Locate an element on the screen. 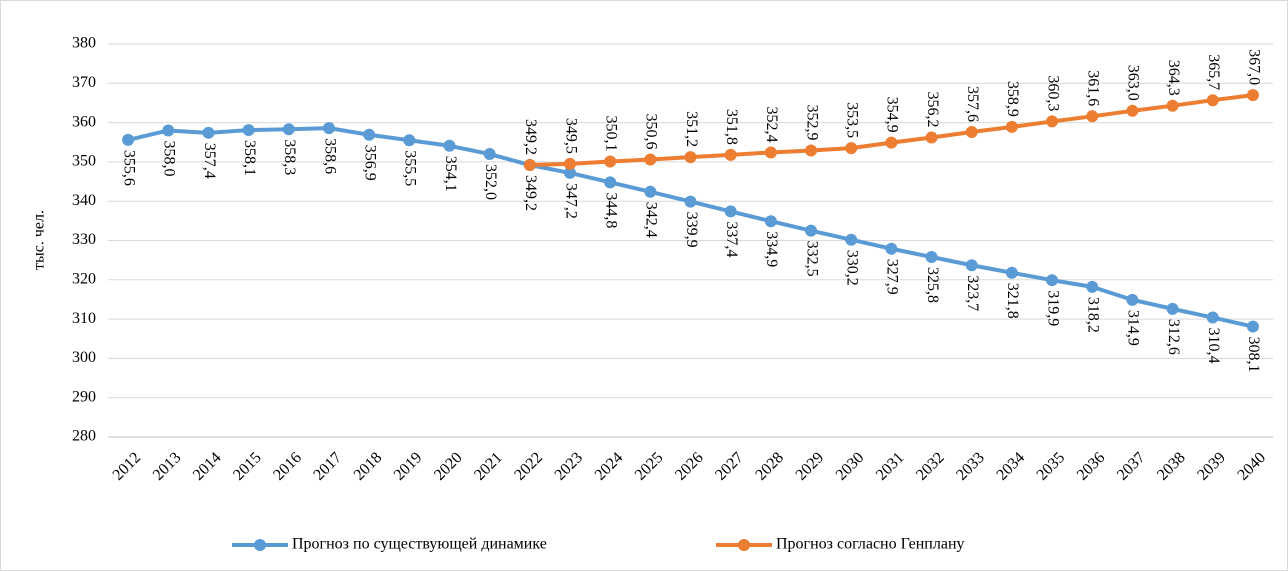 This screenshot has width=1288, height=571. data-label: 342,4 is located at coordinates (651, 220).